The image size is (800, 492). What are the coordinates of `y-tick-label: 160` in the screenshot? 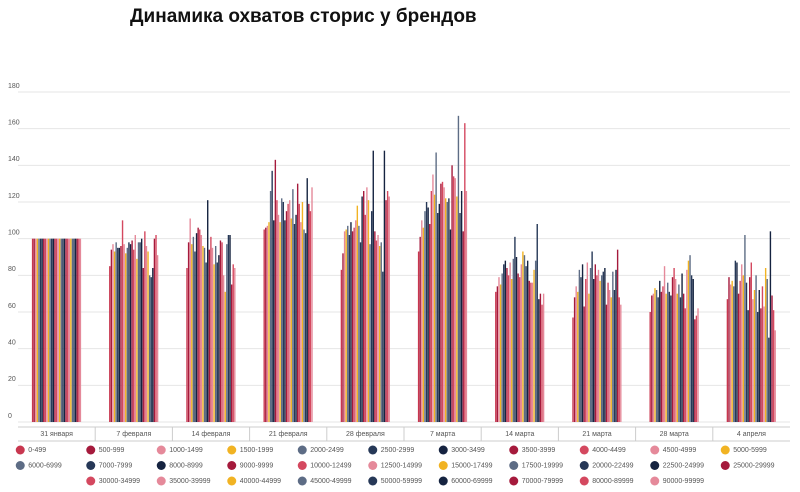 It's located at (14, 123).